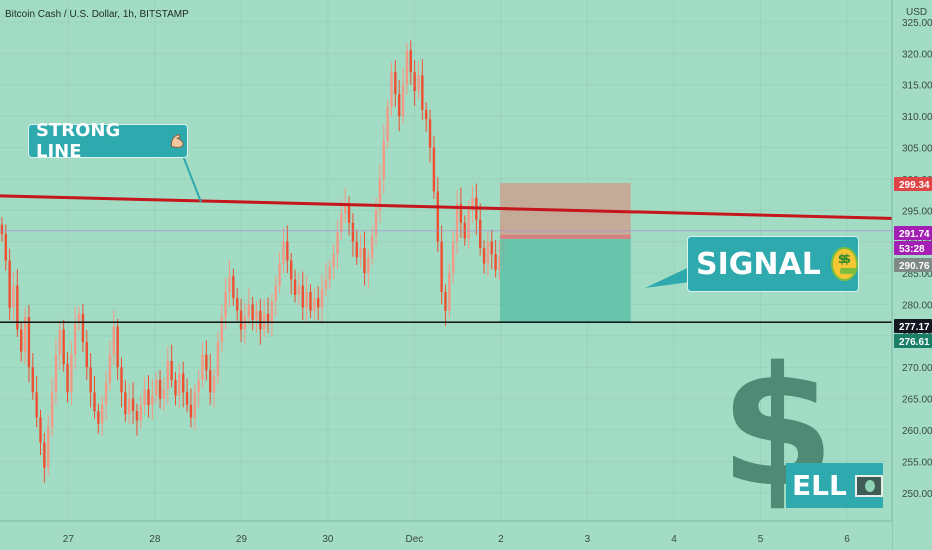 This screenshot has width=932, height=550. What do you see at coordinates (69, 539) in the screenshot?
I see `x-tick-label: 27` at bounding box center [69, 539].